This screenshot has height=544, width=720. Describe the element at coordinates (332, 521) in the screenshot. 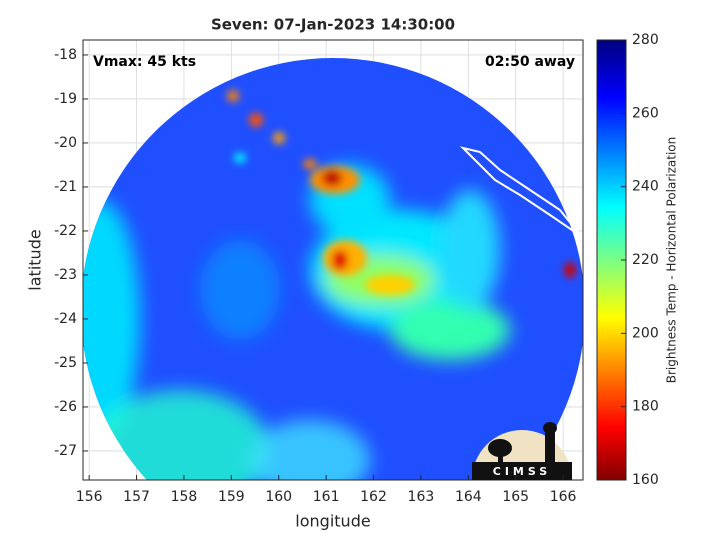

I see `x-axis-label: longitude` at that location.